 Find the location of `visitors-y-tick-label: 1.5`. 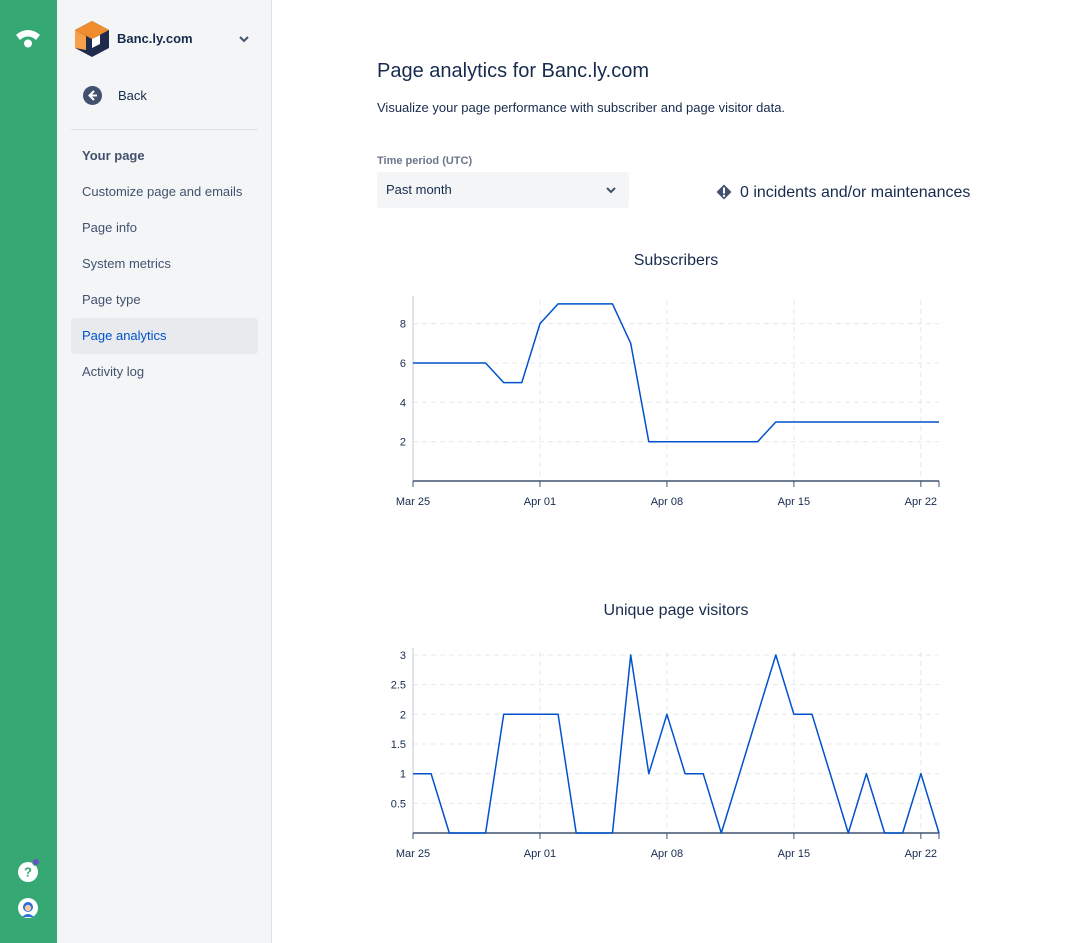

visitors-y-tick-label: 1.5 is located at coordinates (398, 745).